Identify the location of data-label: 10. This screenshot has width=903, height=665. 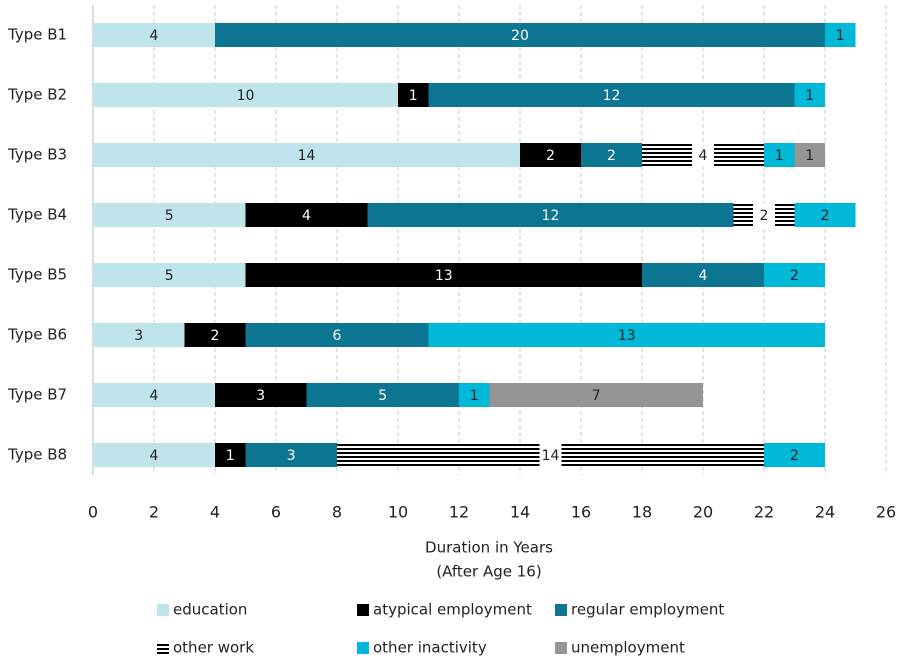
(246, 96).